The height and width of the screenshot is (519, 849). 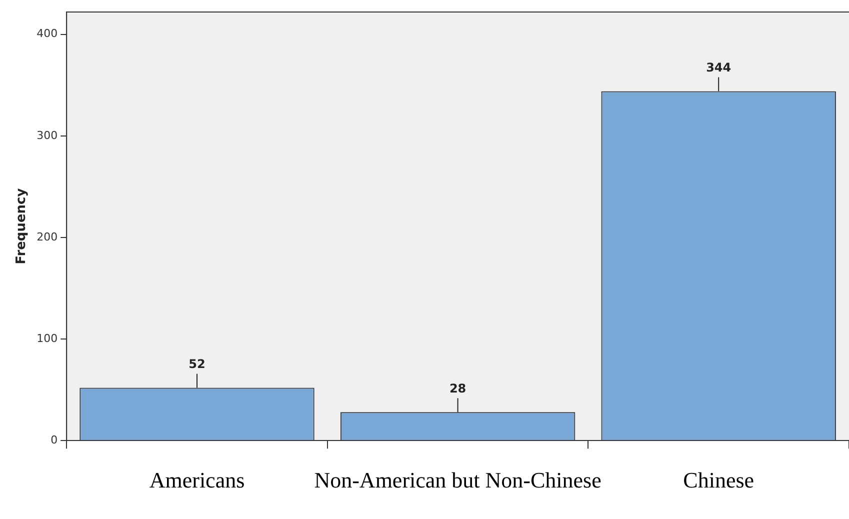 What do you see at coordinates (54, 439) in the screenshot?
I see `y-tick-label: 0` at bounding box center [54, 439].